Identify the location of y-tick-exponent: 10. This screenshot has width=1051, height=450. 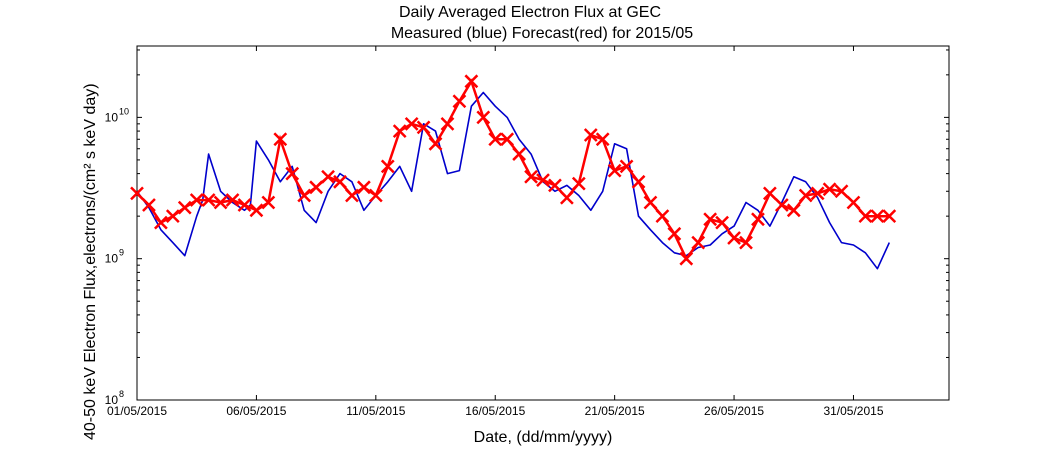
(124, 111).